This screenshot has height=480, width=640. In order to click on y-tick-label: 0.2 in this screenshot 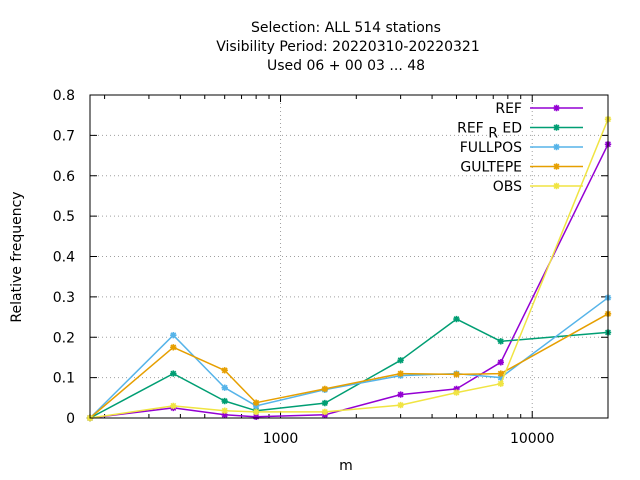, I will do `click(64, 338)`.